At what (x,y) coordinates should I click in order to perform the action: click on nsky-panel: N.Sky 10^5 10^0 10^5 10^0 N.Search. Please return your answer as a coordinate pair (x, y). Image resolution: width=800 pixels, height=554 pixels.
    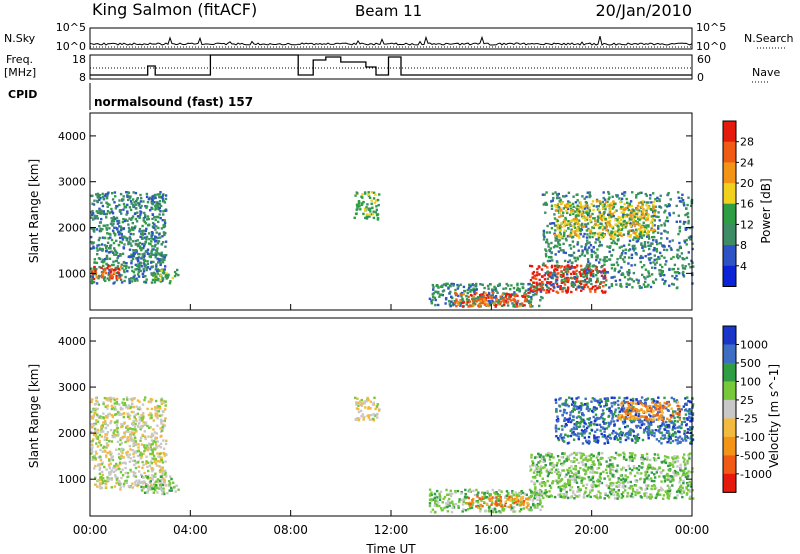
    Looking at the image, I should click on (399, 37).